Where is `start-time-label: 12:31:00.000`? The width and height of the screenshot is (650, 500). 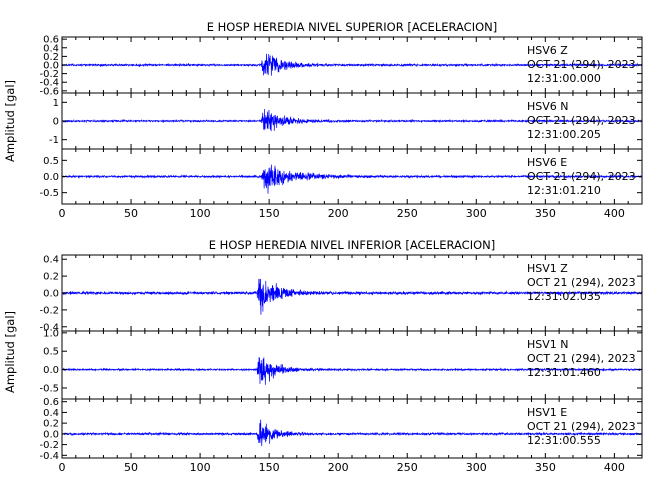
start-time-label: 12:31:00.000 is located at coordinates (564, 78).